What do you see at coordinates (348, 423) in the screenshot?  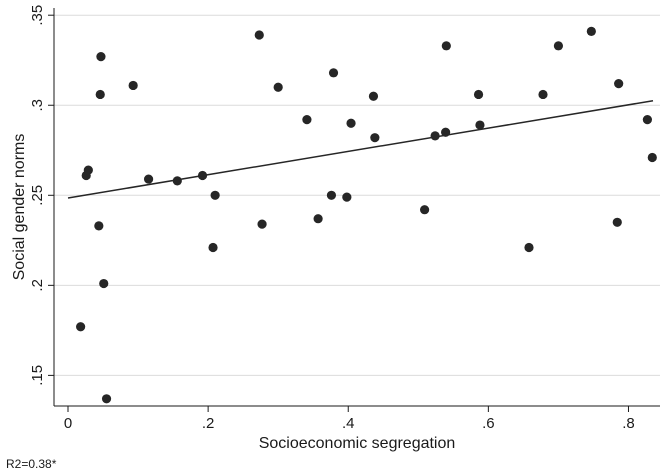 I see `x-tick-label: .4` at bounding box center [348, 423].